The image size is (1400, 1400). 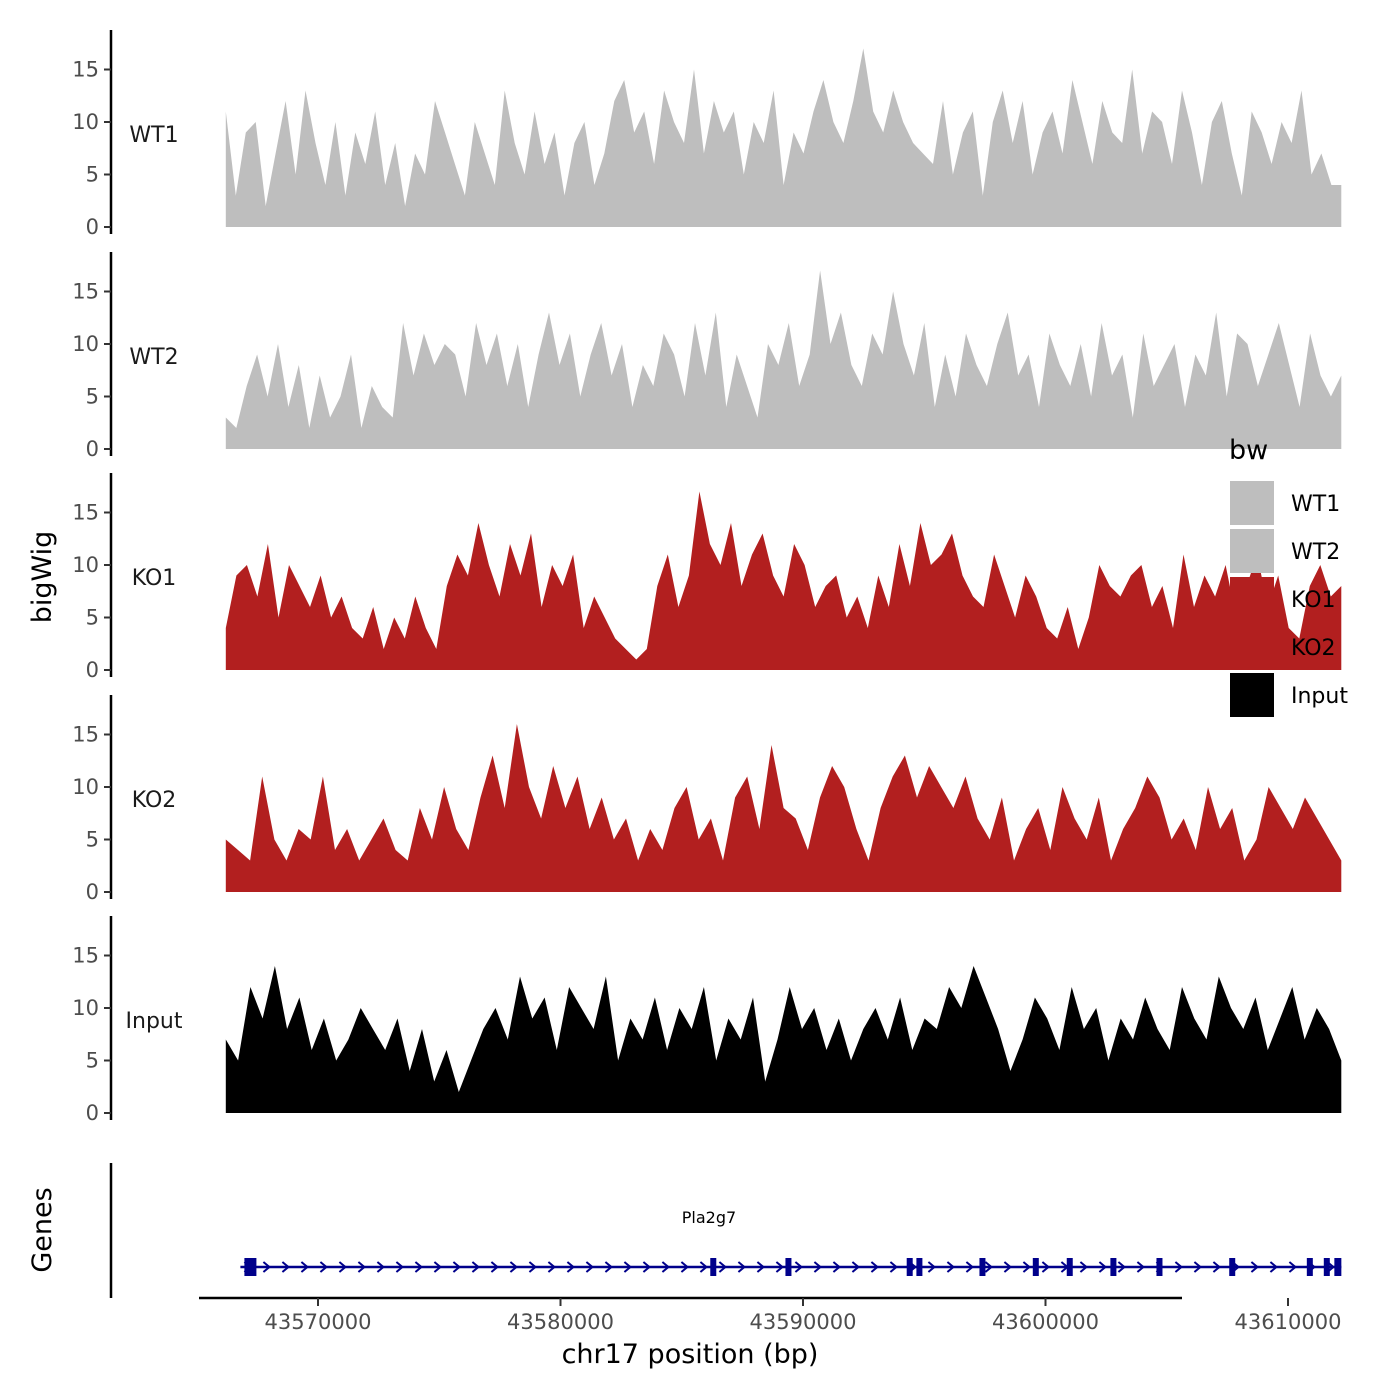 What do you see at coordinates (42, 577) in the screenshot?
I see `y-axis-title: bigWig` at bounding box center [42, 577].